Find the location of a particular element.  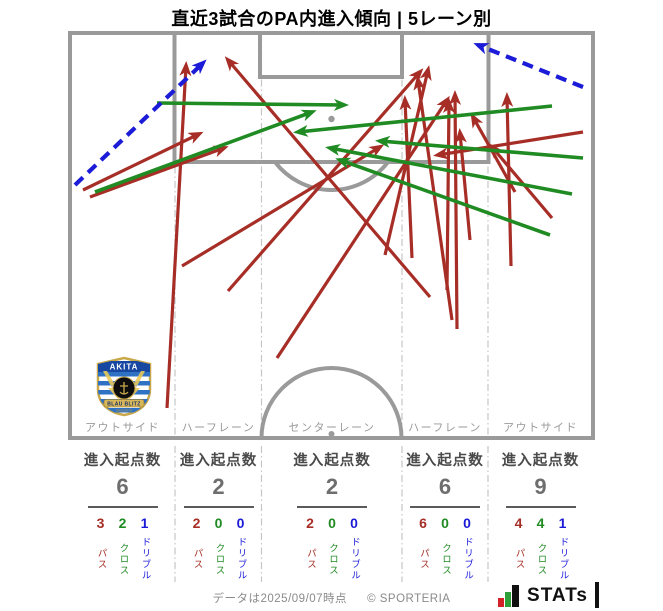

badge-anchor is located at coordinates (124, 388).